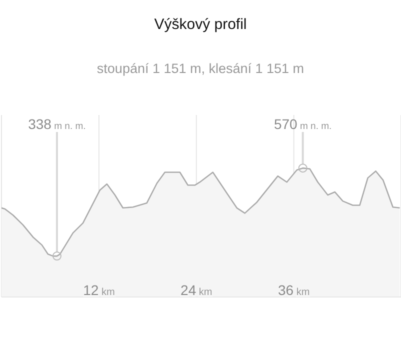 This screenshot has width=401, height=340. I want to click on x-tick-label: 12 km, so click(99, 290).